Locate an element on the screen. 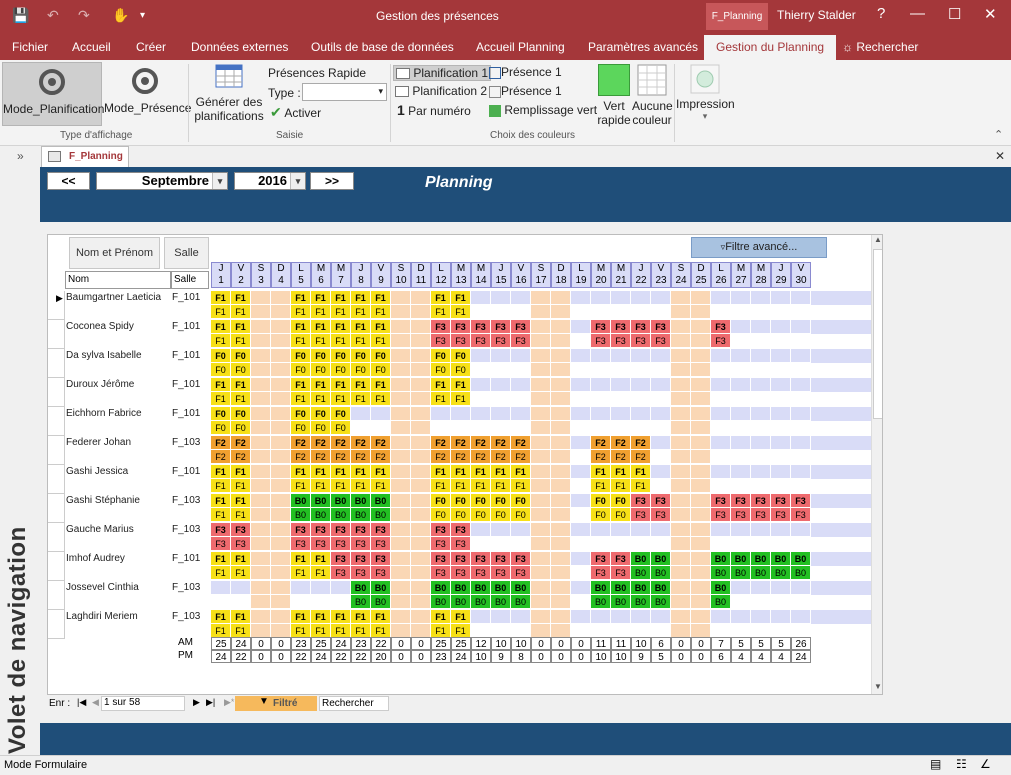 Image resolution: width=1011 pixels, height=775 pixels. presence-1a-button: Présence 1 is located at coordinates (525, 72).